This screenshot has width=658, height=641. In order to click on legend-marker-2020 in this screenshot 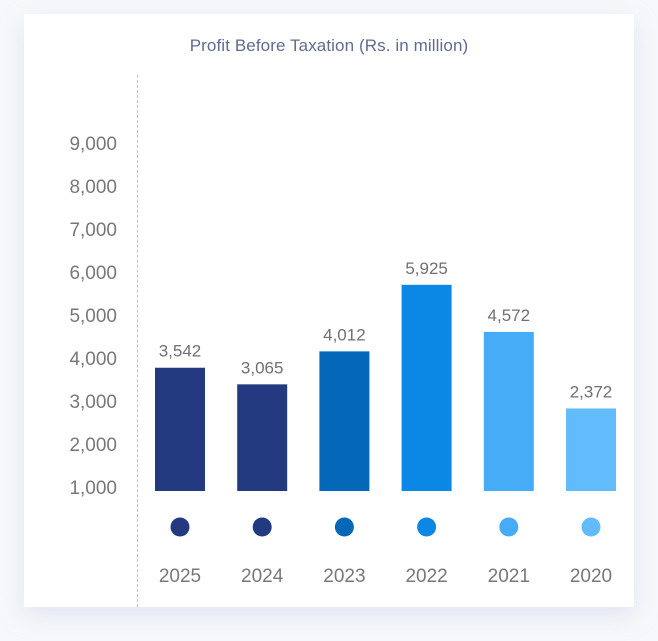, I will do `click(591, 527)`.